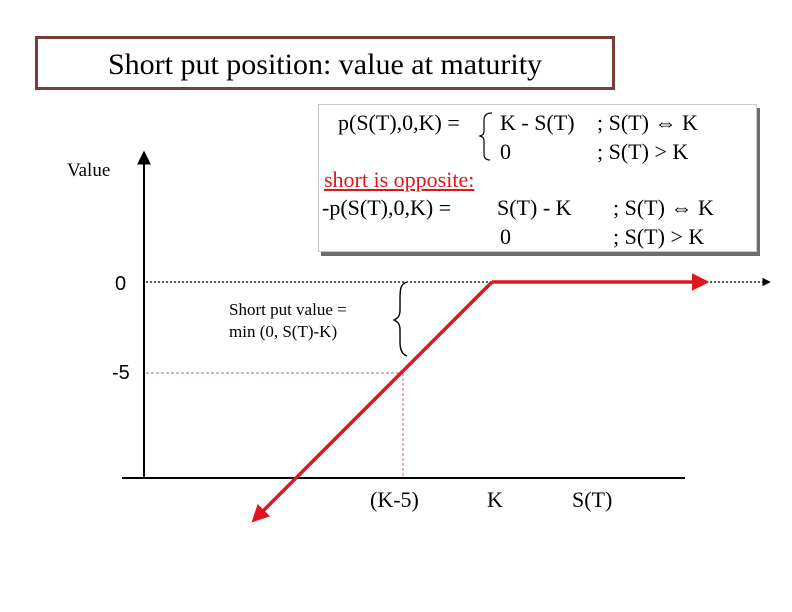  I want to click on formula-case1: K - S(T), so click(537, 122).